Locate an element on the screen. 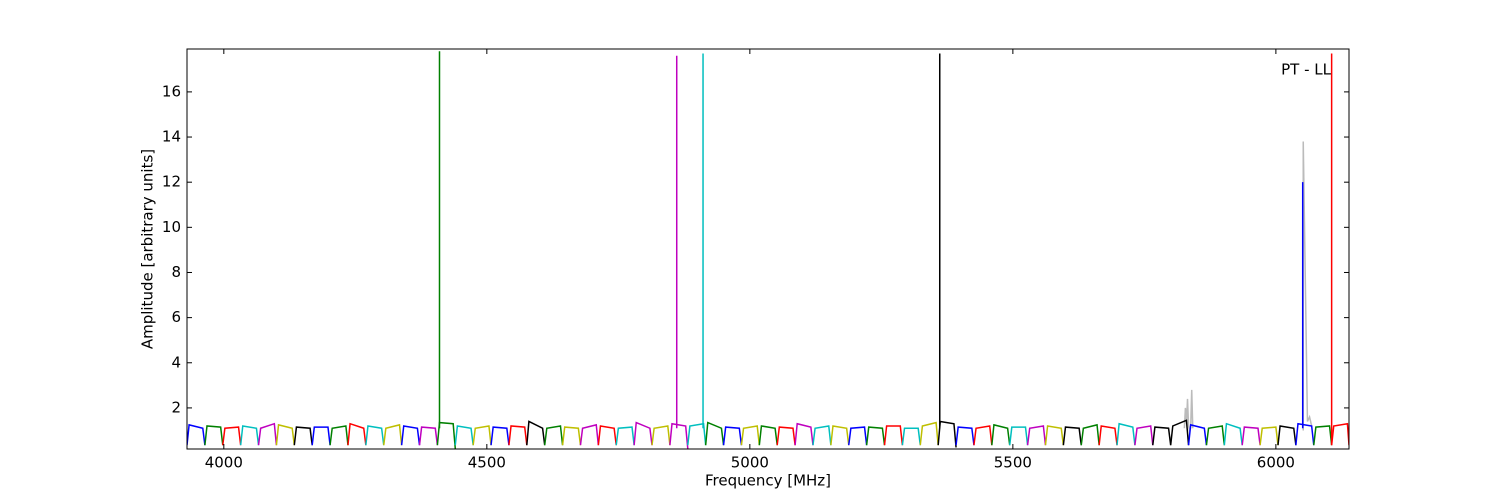 The height and width of the screenshot is (504, 1500). x-axis-label: Frequency [MHz] is located at coordinates (768, 481).